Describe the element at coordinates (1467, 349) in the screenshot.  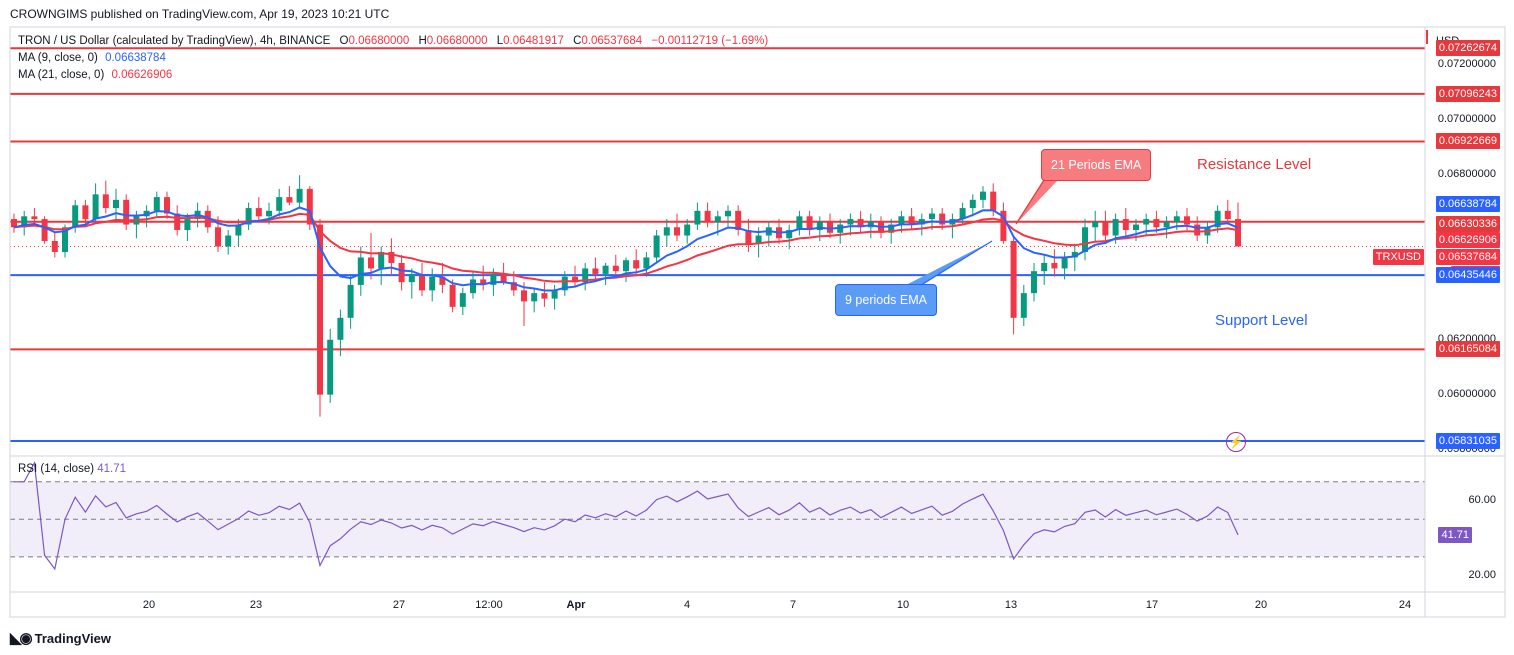
I see `level-price-label: 0.06165084` at that location.